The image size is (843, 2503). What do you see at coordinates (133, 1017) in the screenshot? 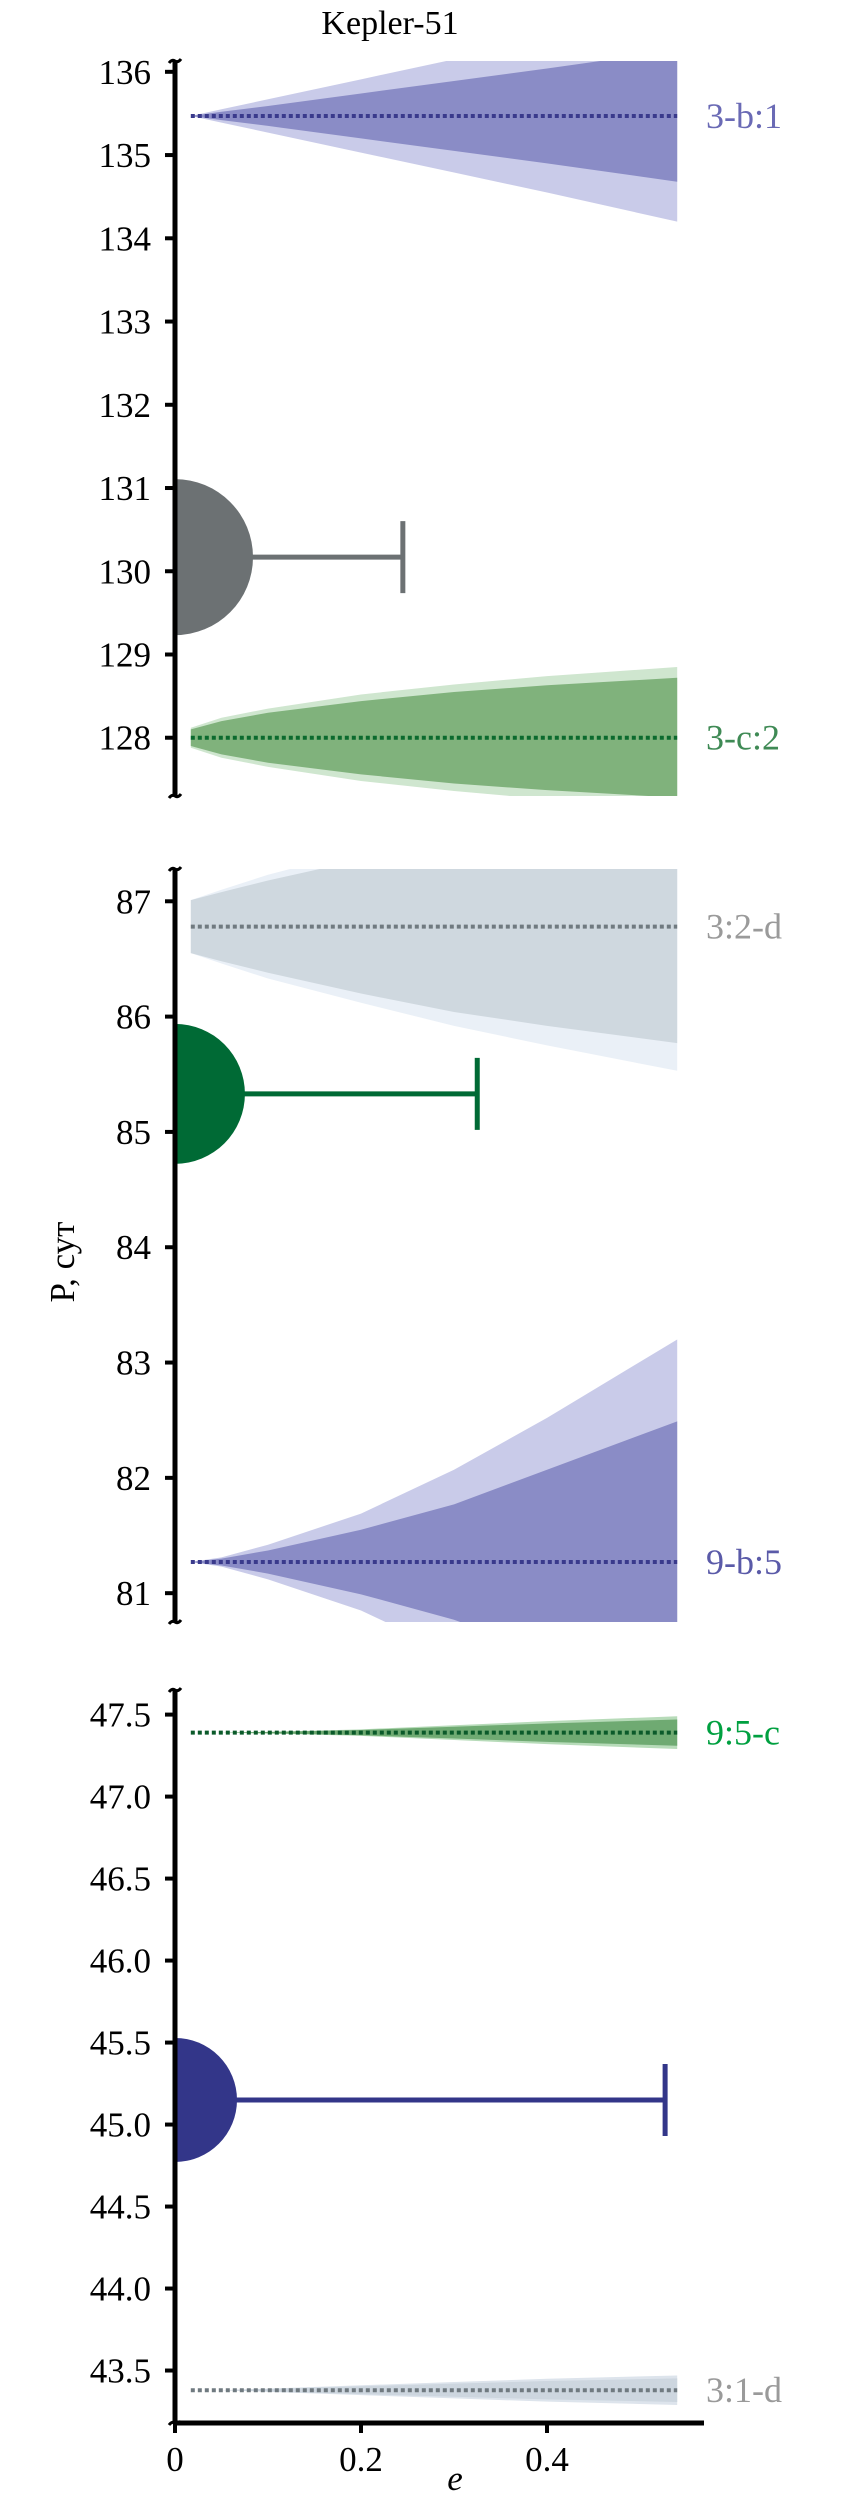
I see `y-tick-label: 86` at bounding box center [133, 1017].